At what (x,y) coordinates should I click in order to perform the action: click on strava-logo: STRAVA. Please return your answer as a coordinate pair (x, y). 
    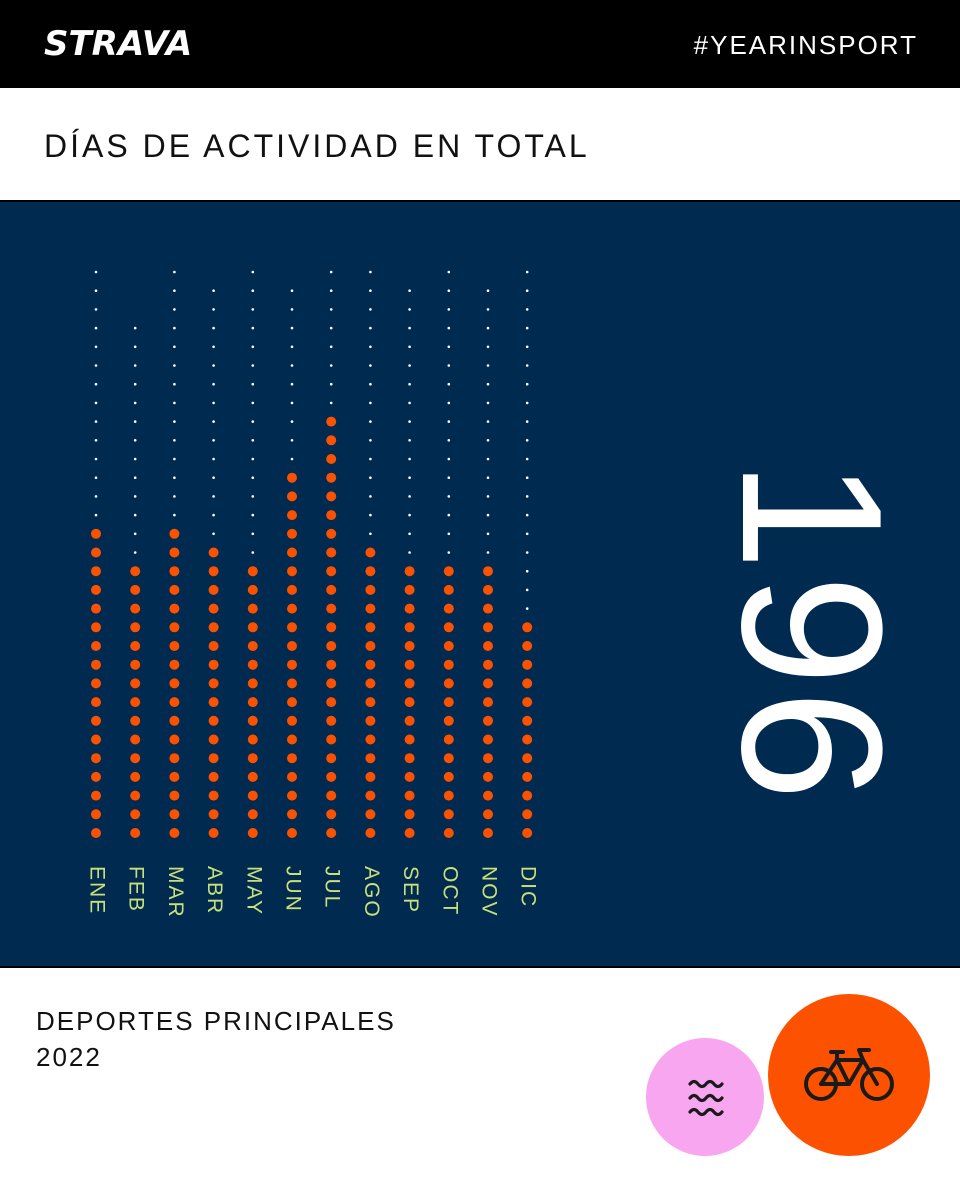
    Looking at the image, I should click on (118, 44).